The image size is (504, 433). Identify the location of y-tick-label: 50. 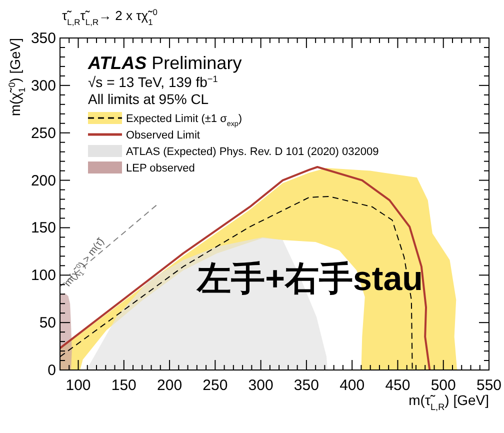
(47, 323).